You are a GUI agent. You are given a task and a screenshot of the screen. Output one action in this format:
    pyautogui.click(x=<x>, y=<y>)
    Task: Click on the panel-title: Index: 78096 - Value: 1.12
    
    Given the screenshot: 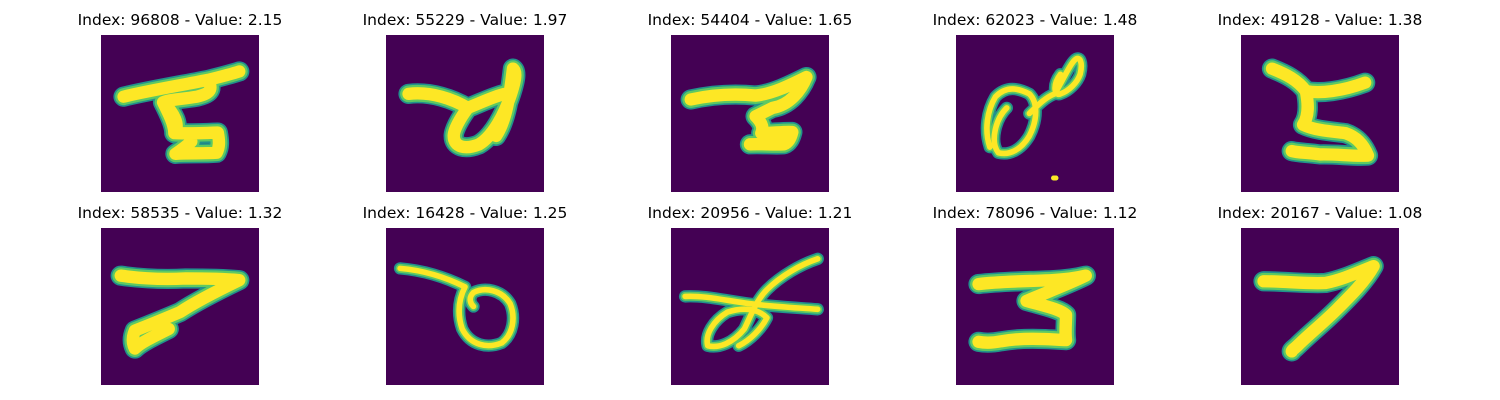 What is the action you would take?
    pyautogui.click(x=1035, y=213)
    